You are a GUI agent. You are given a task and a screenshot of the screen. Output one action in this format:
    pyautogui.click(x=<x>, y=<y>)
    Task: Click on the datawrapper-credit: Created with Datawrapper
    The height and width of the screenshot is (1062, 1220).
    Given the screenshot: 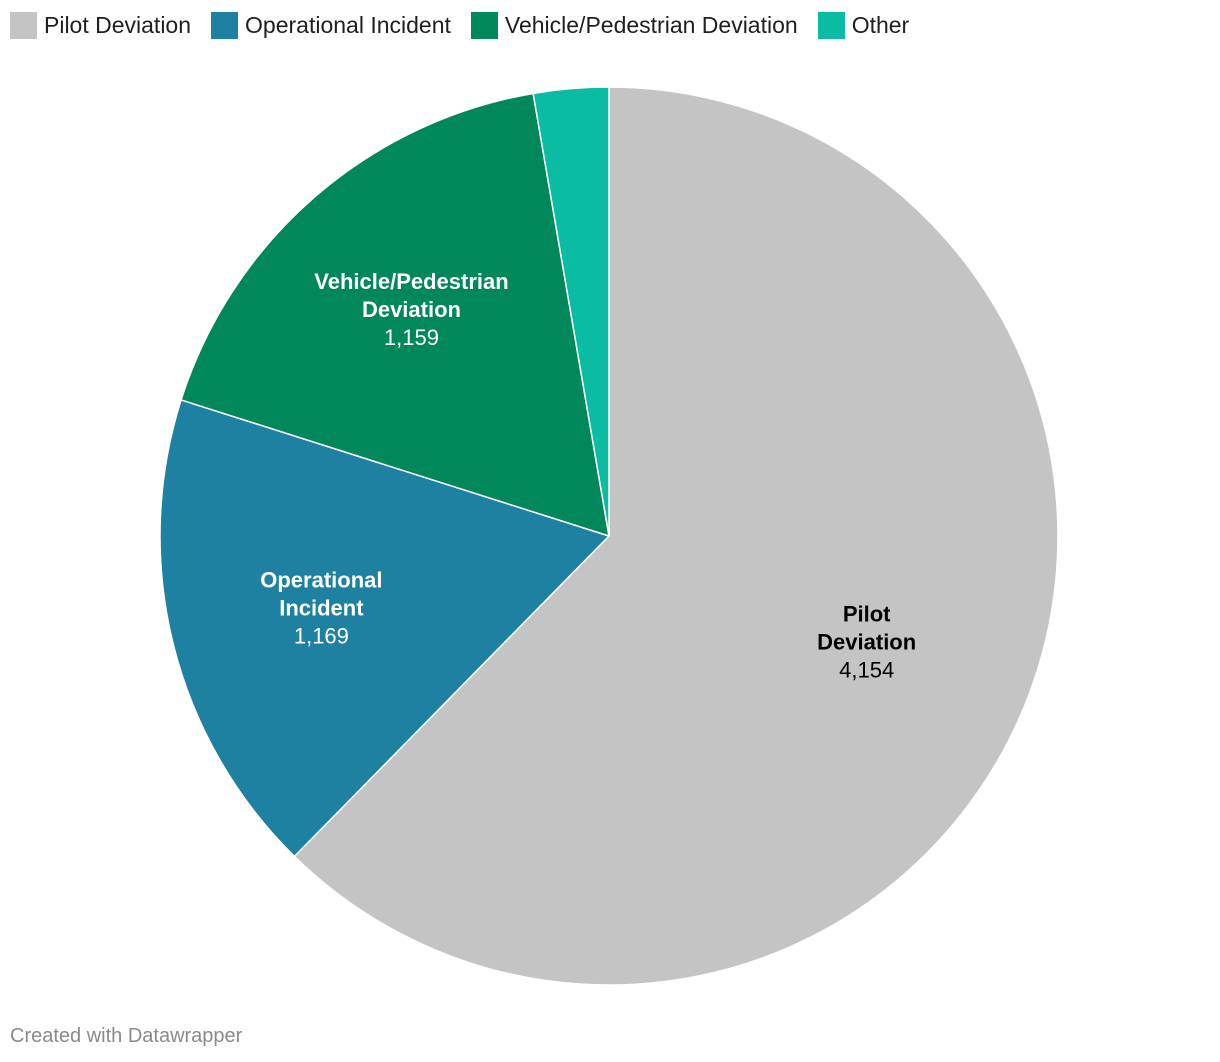 What is the action you would take?
    pyautogui.click(x=126, y=1036)
    